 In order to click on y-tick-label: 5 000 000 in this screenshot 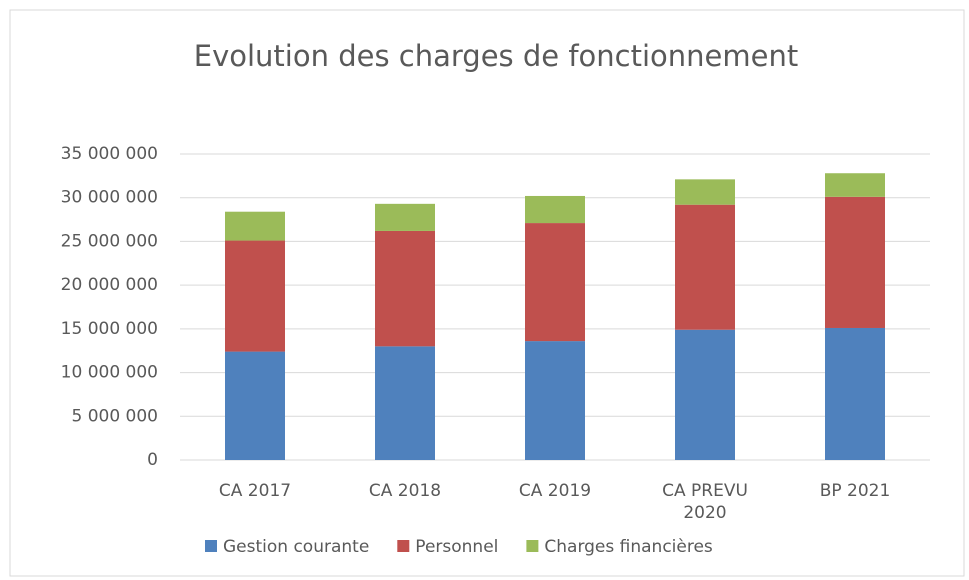, I will do `click(114, 416)`.